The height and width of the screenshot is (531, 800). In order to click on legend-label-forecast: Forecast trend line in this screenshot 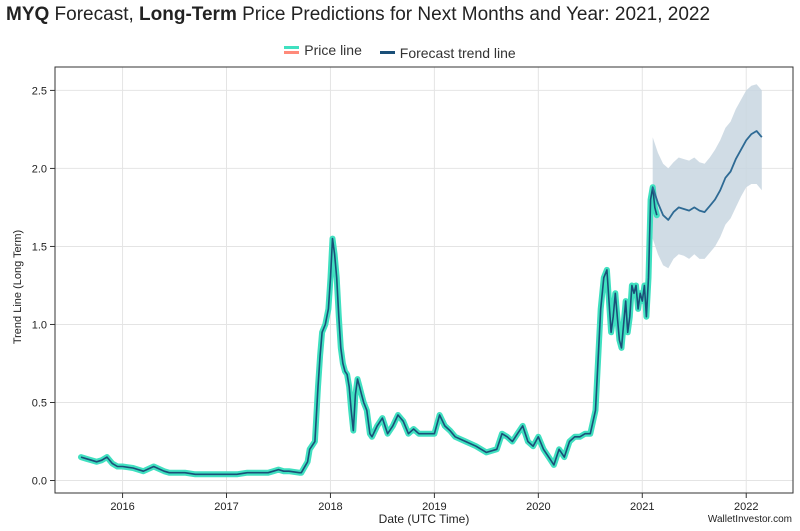, I will do `click(457, 52)`.